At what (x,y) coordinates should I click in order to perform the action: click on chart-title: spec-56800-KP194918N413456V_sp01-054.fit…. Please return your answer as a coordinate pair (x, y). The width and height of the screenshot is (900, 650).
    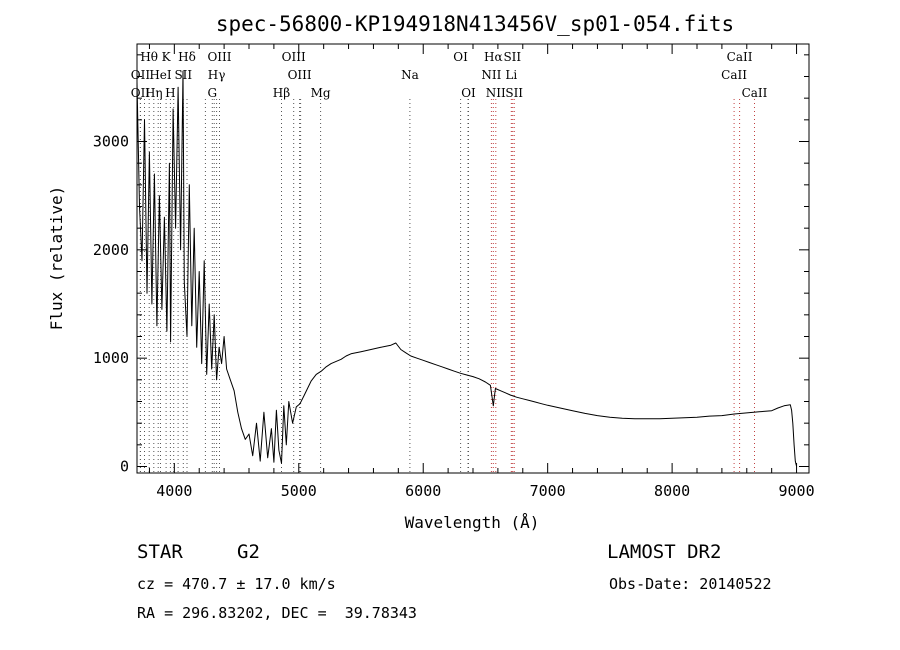
    Looking at the image, I should click on (475, 24).